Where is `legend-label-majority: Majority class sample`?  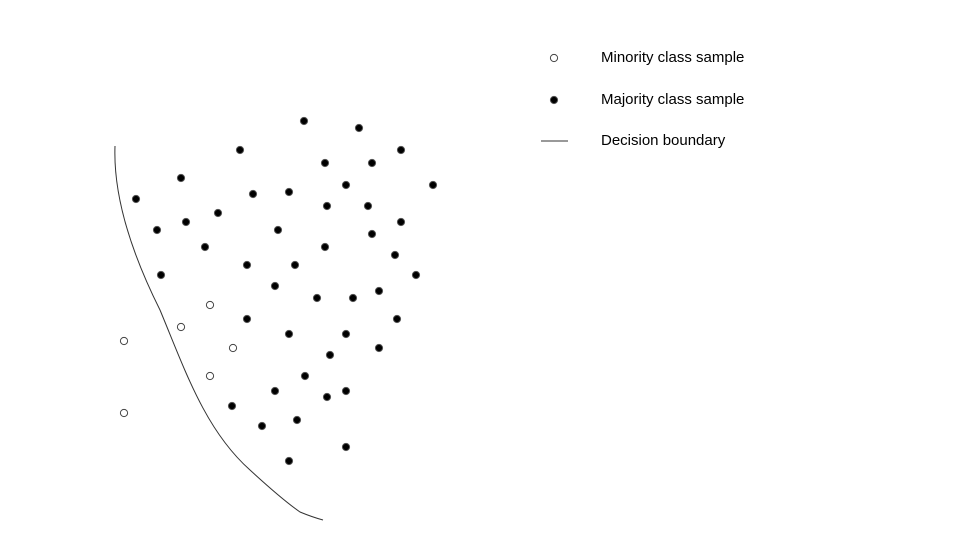 legend-label-majority: Majority class sample is located at coordinates (672, 99).